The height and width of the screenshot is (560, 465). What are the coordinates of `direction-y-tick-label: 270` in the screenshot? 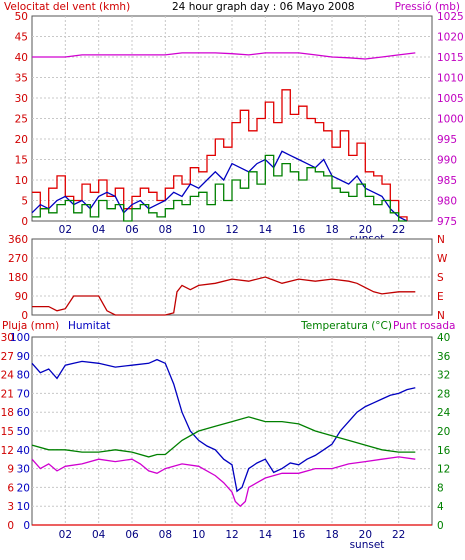 It's located at (18, 259).